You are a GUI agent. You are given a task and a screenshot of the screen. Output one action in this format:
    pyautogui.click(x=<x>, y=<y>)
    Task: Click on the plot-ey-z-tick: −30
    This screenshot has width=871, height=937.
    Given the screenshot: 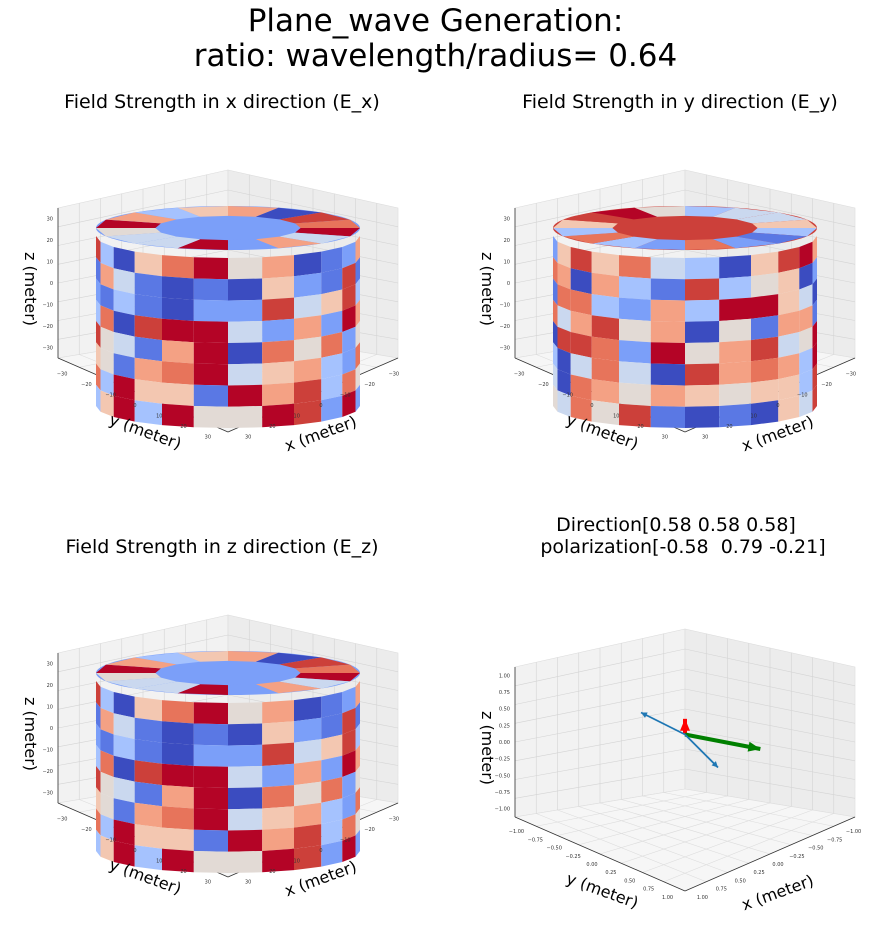 What is the action you would take?
    pyautogui.click(x=504, y=348)
    